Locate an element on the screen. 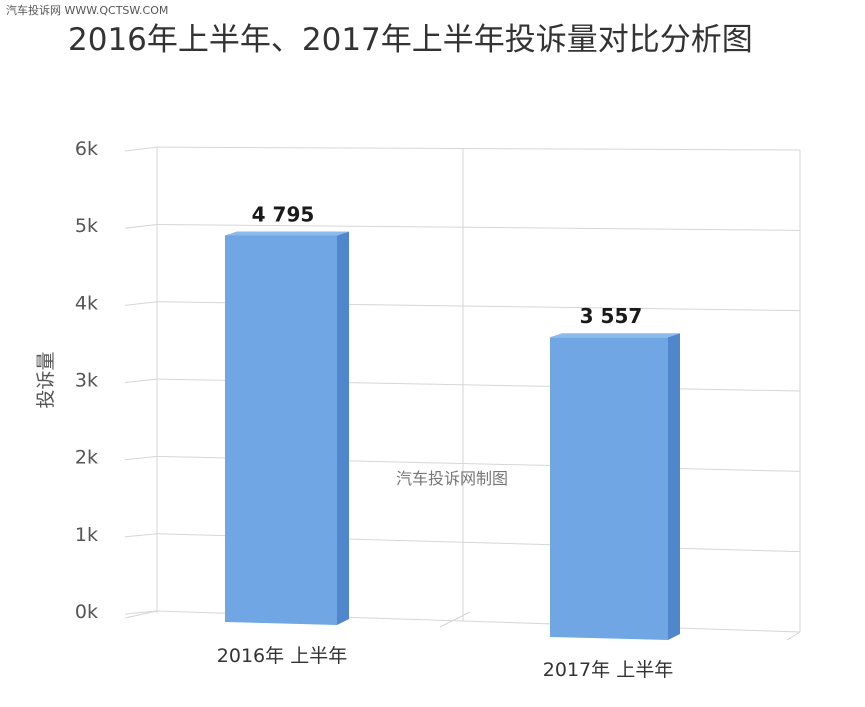  source-watermark: 汽车投诉网 WWW.QCTSW.COM is located at coordinates (87, 10).